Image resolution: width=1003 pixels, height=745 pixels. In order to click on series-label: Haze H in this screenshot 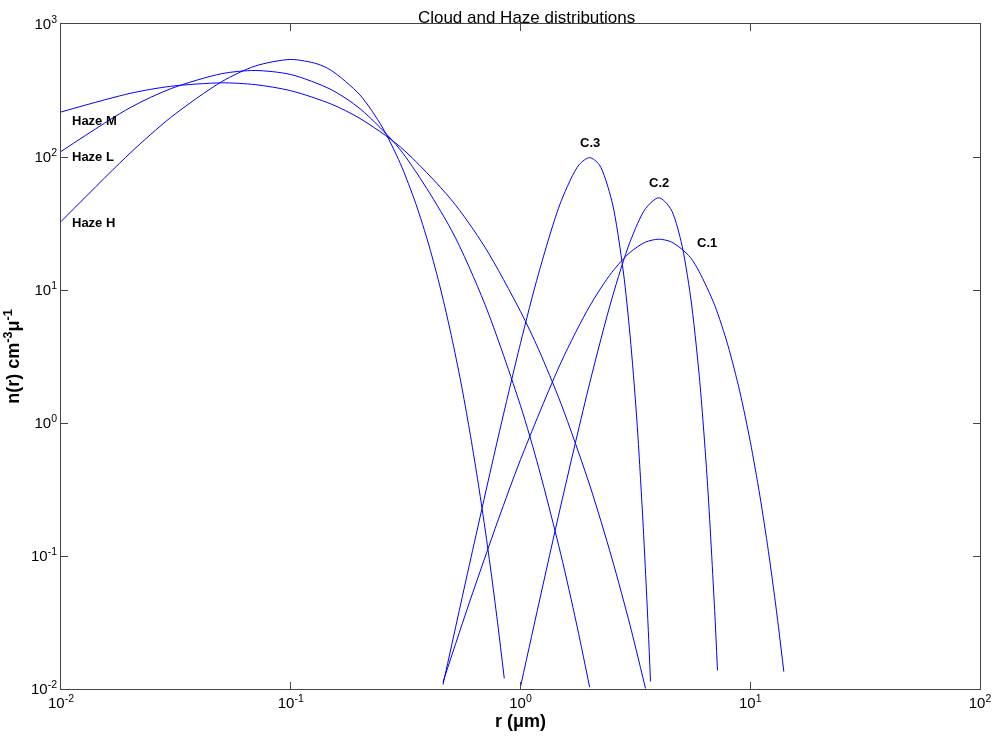, I will do `click(94, 222)`.